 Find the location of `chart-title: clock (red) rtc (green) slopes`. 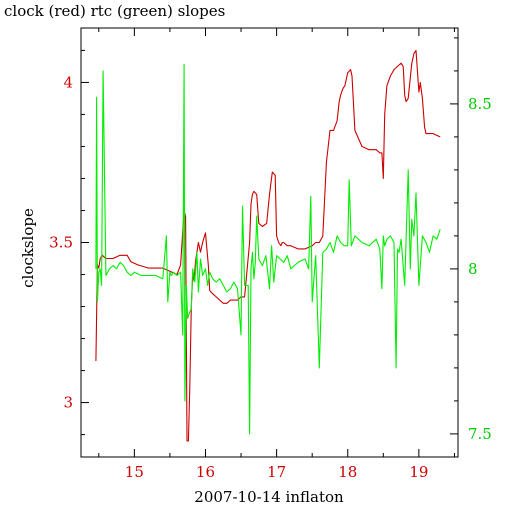

chart-title: clock (red) rtc (green) slopes is located at coordinates (115, 11).